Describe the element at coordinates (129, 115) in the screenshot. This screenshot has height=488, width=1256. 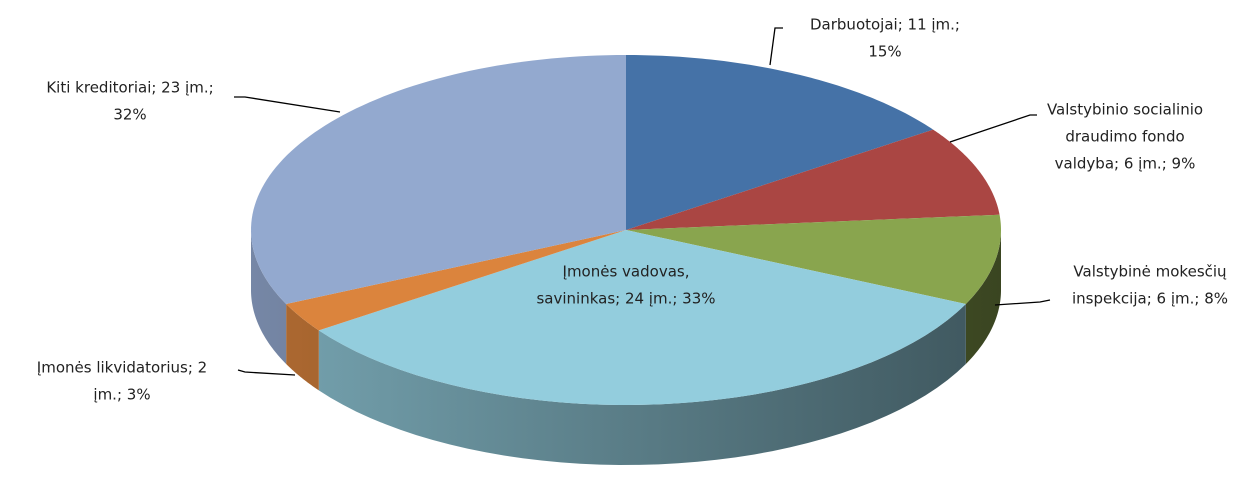
I see `data-label: 32%` at that location.